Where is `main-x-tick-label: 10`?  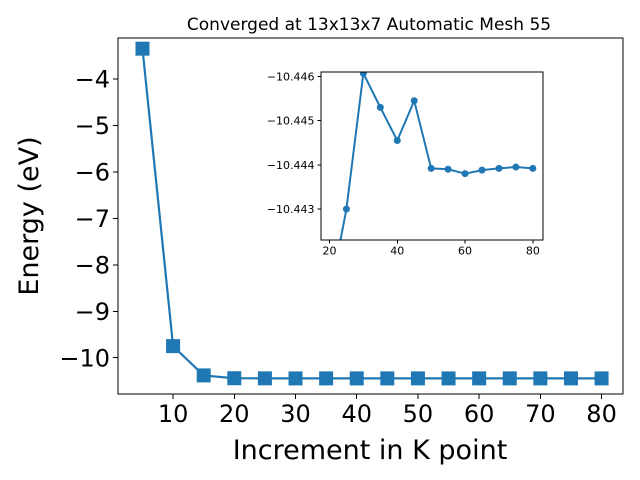
main-x-tick-label: 10 is located at coordinates (173, 414).